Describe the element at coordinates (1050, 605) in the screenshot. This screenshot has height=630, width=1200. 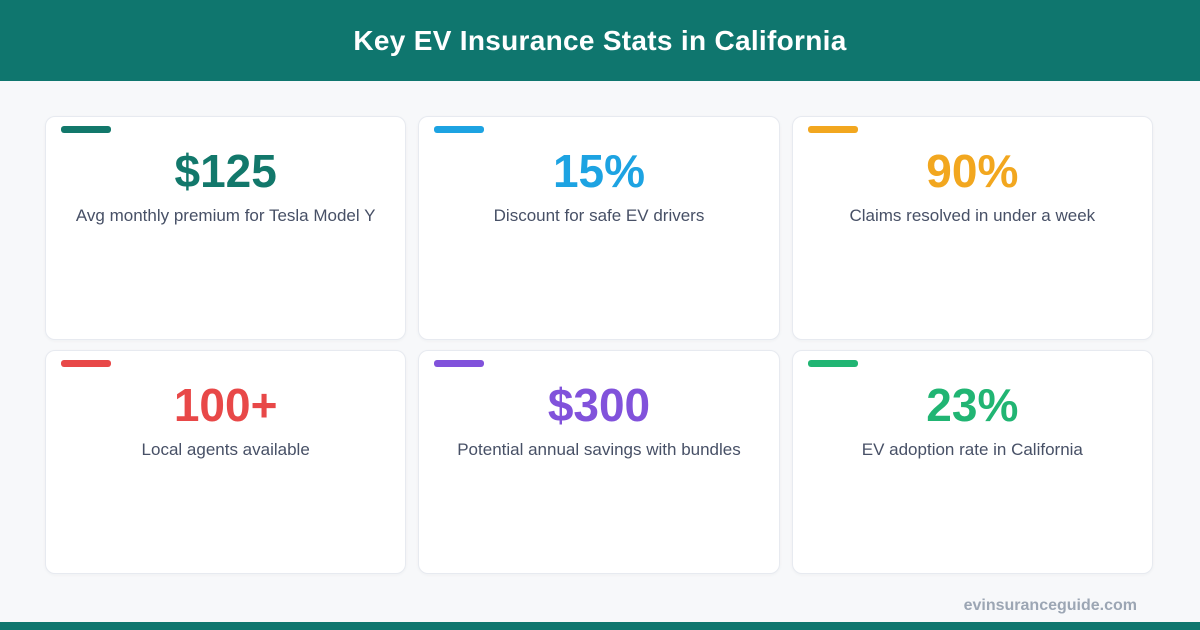
I see `footer-domain: evinsuranceguide.com` at that location.